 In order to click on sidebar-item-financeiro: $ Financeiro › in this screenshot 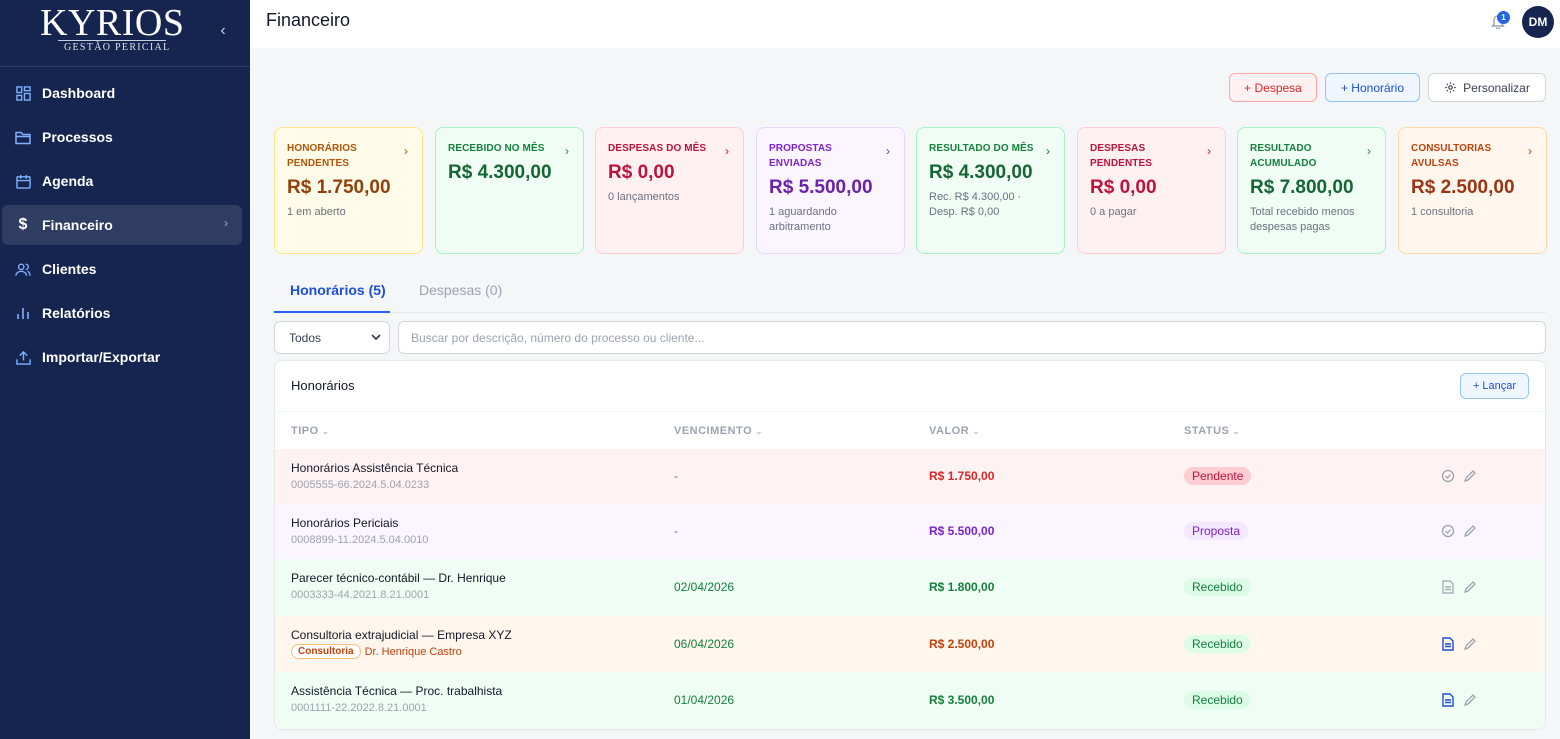, I will do `click(122, 225)`.